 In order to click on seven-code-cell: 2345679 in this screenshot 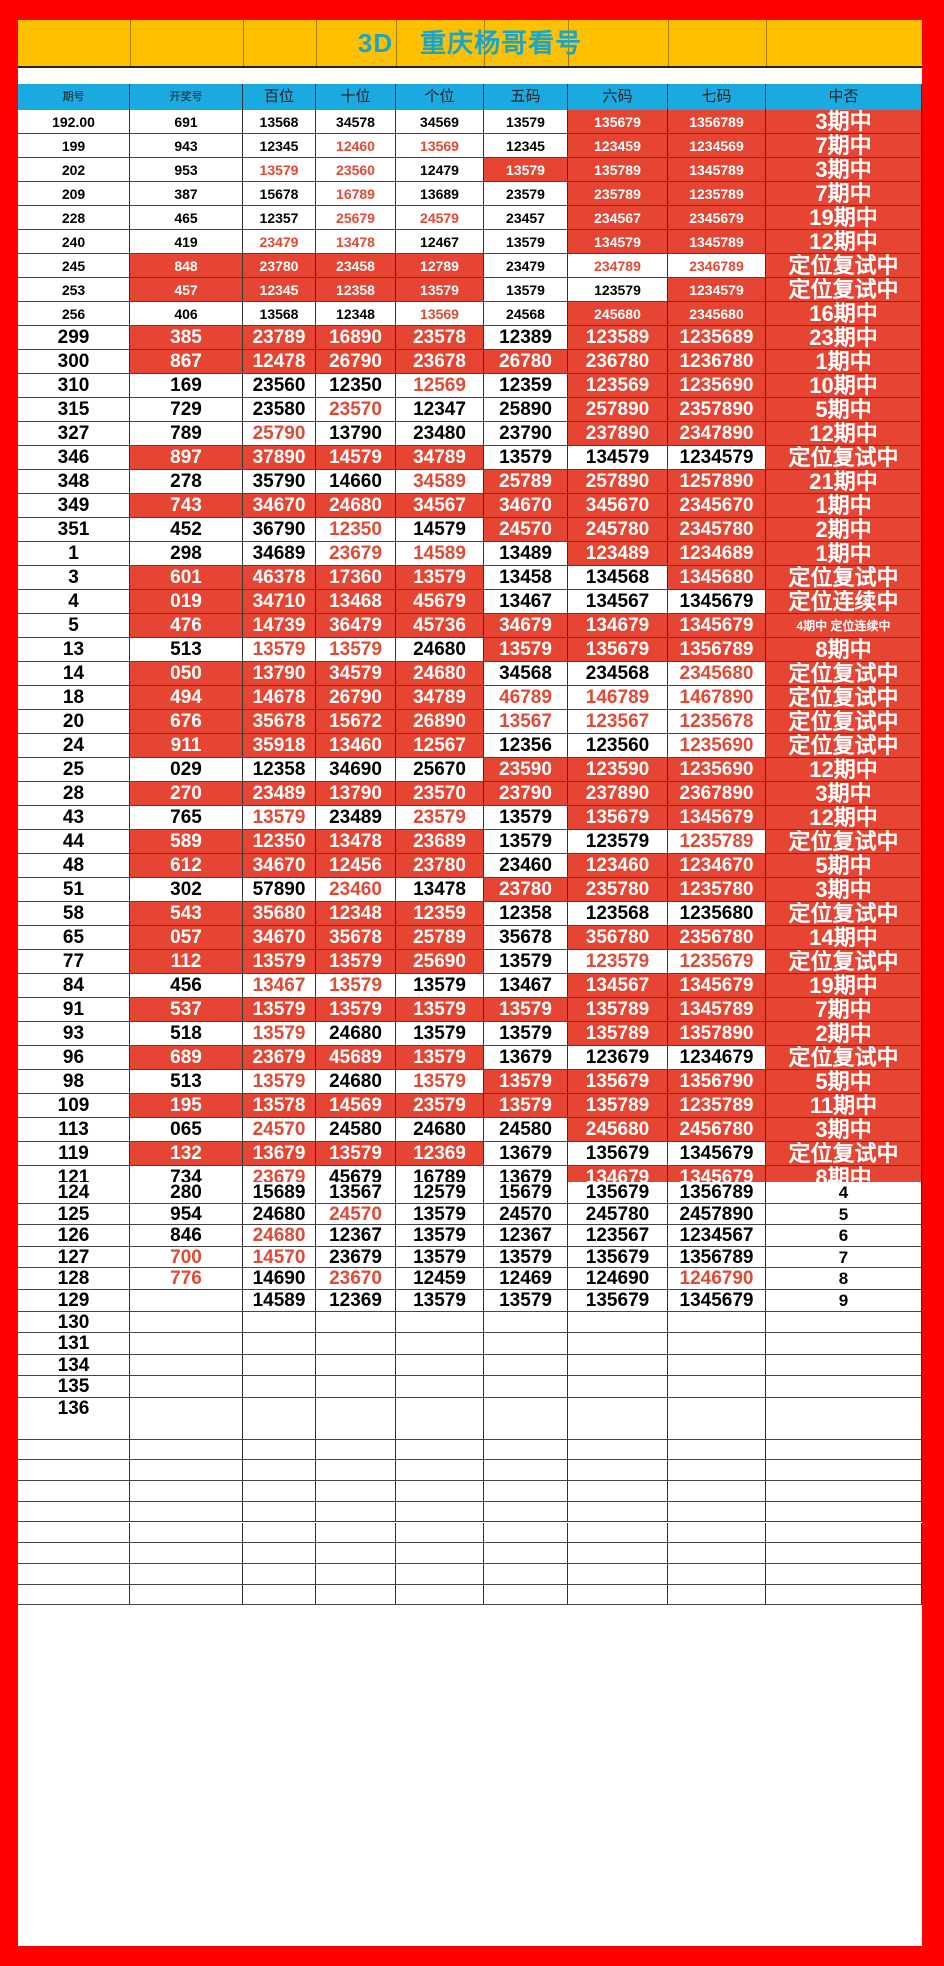, I will do `click(717, 217)`.